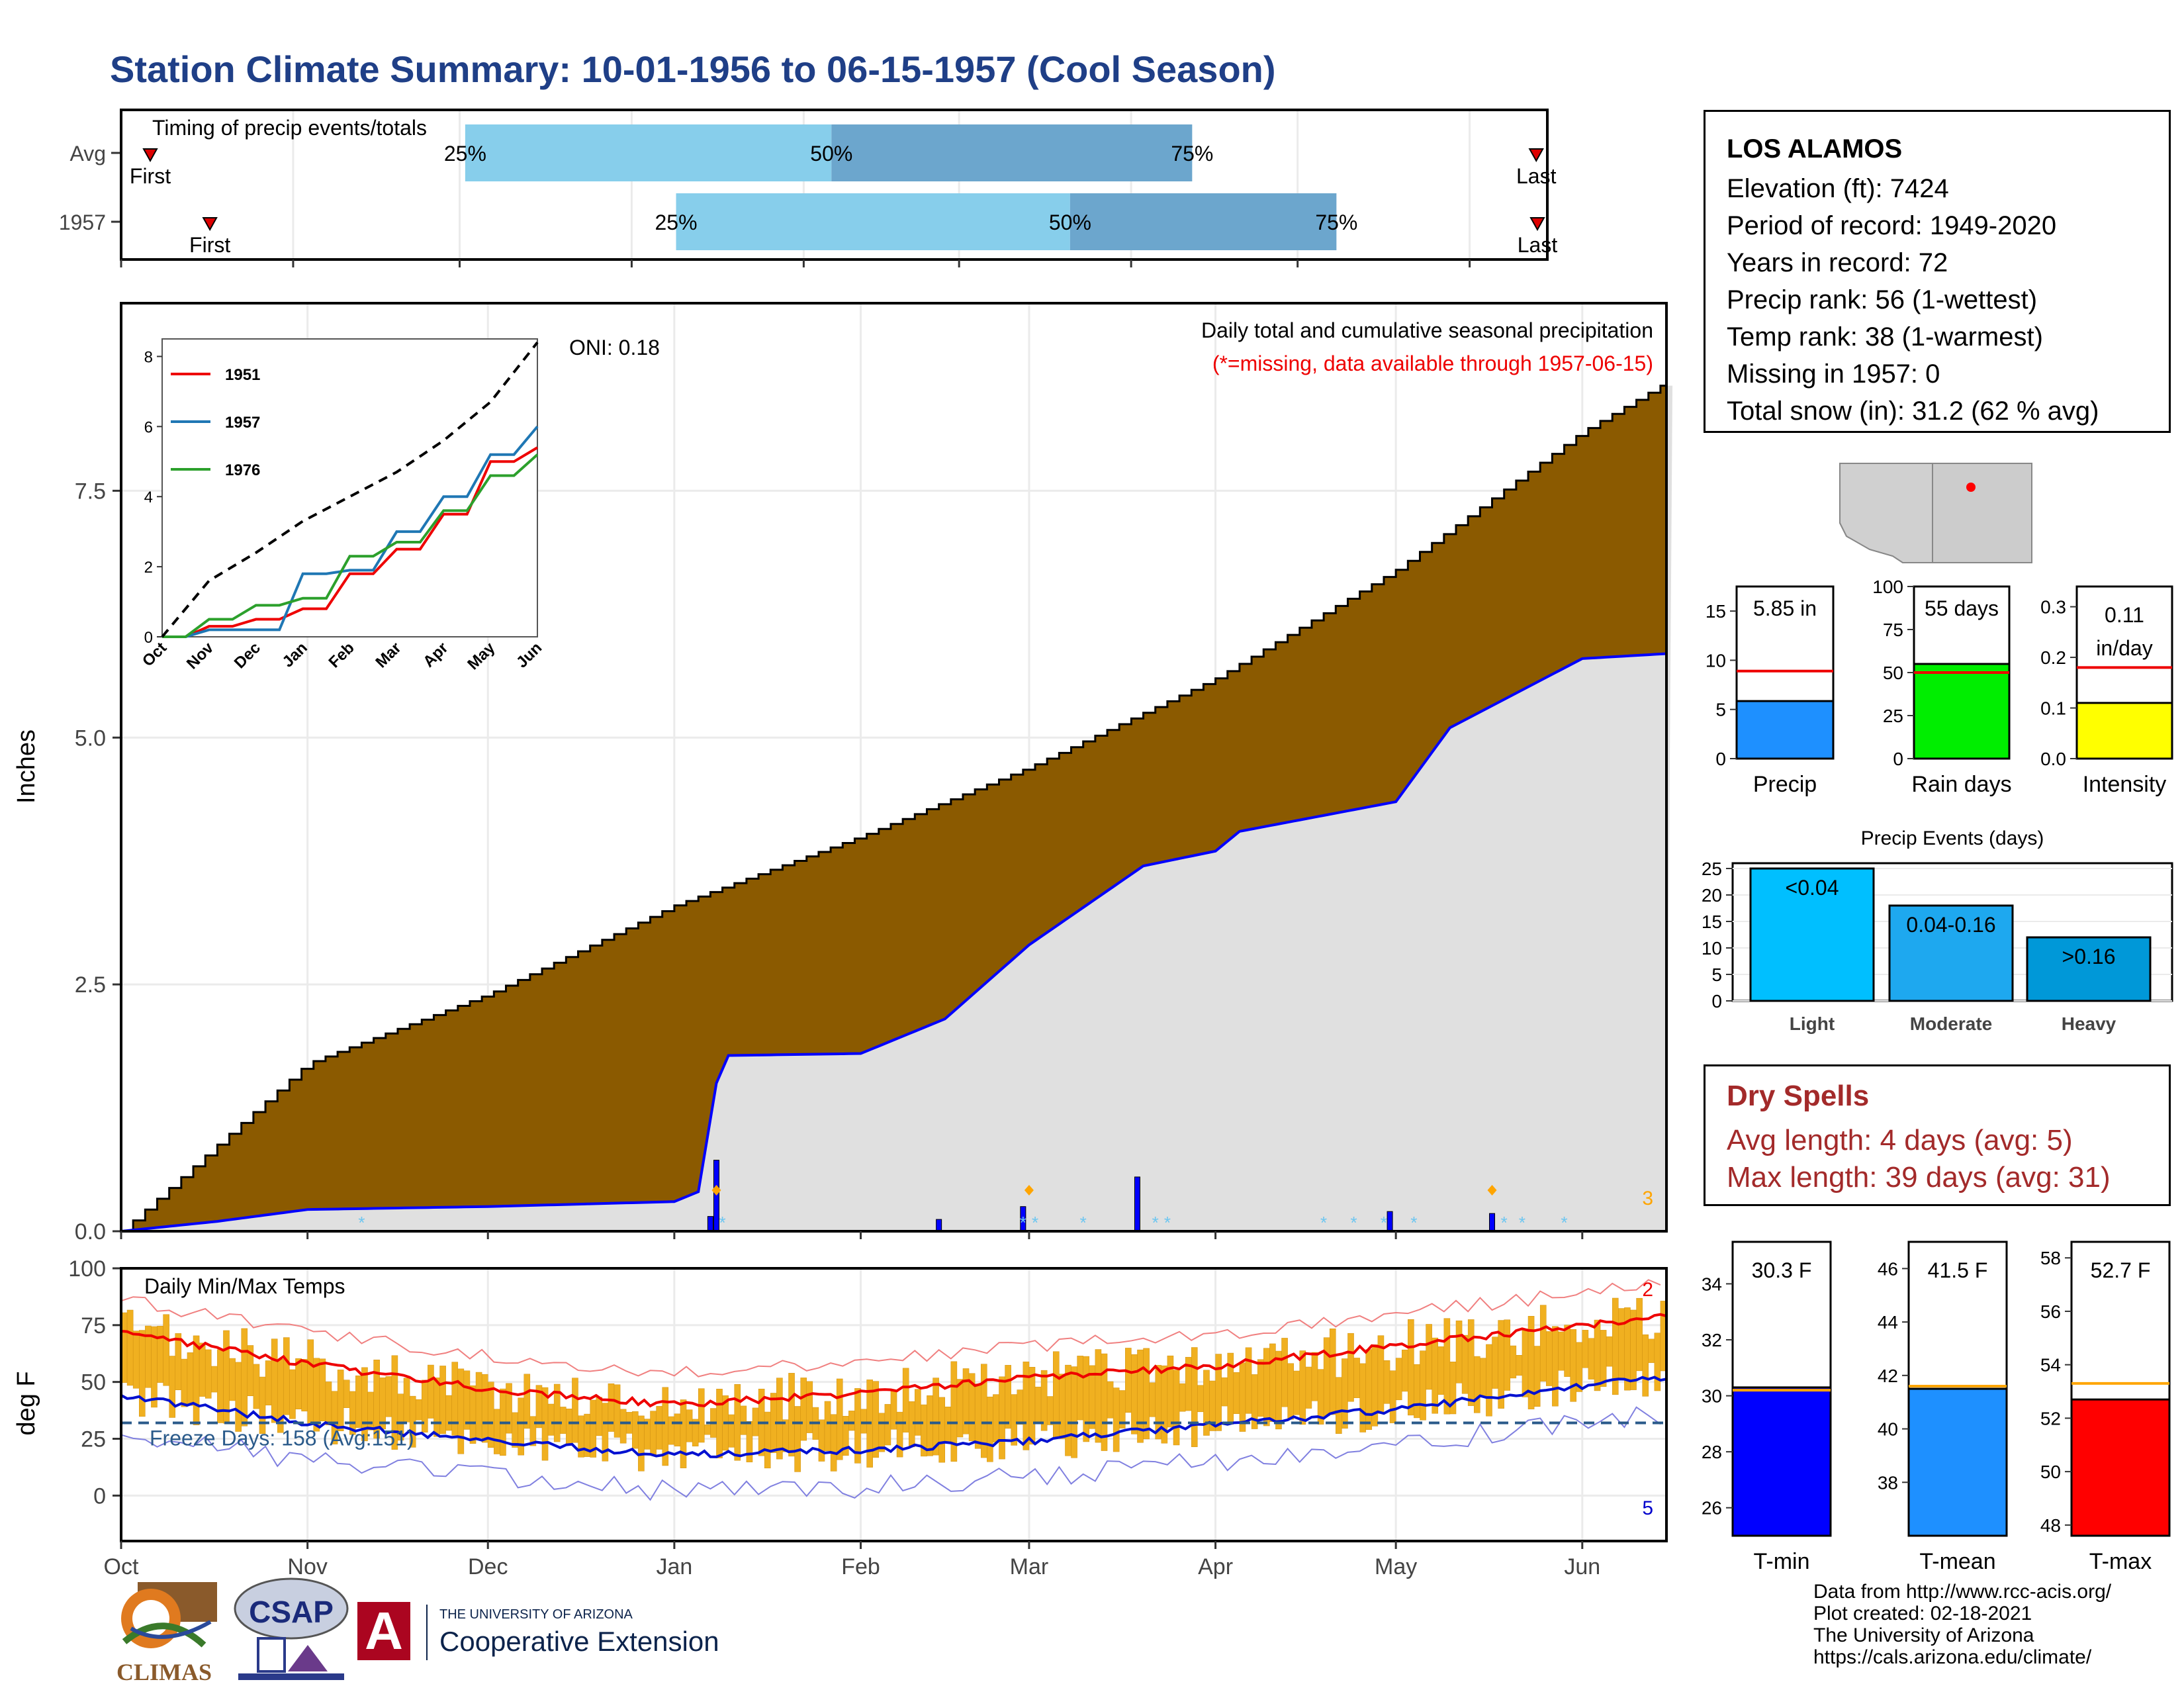 This screenshot has height=1688, width=2184. What do you see at coordinates (1913, 411) in the screenshot?
I see `station-snow: Total snow (in): 31.2 (62 % avg)` at bounding box center [1913, 411].